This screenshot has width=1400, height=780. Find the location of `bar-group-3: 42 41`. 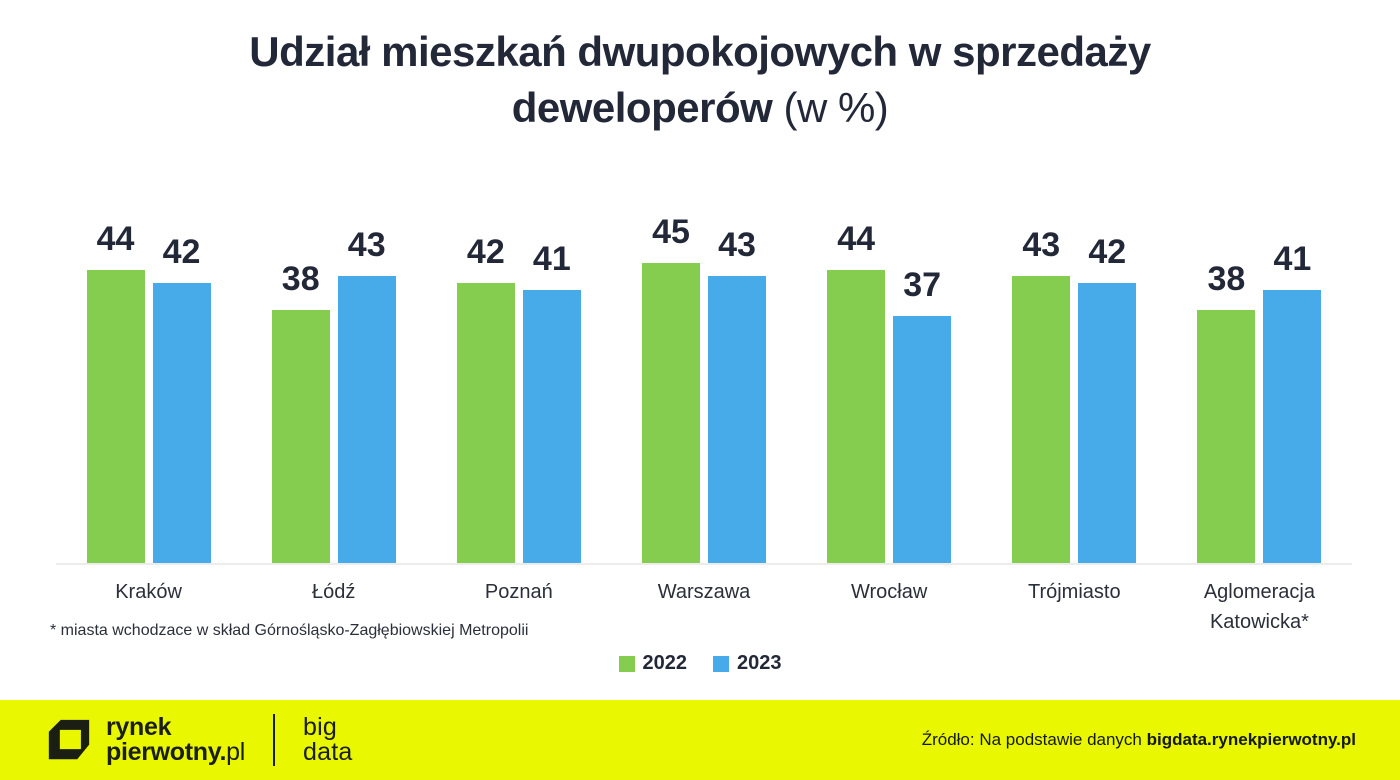

bar-group-3: 42 41 is located at coordinates (518, 389).